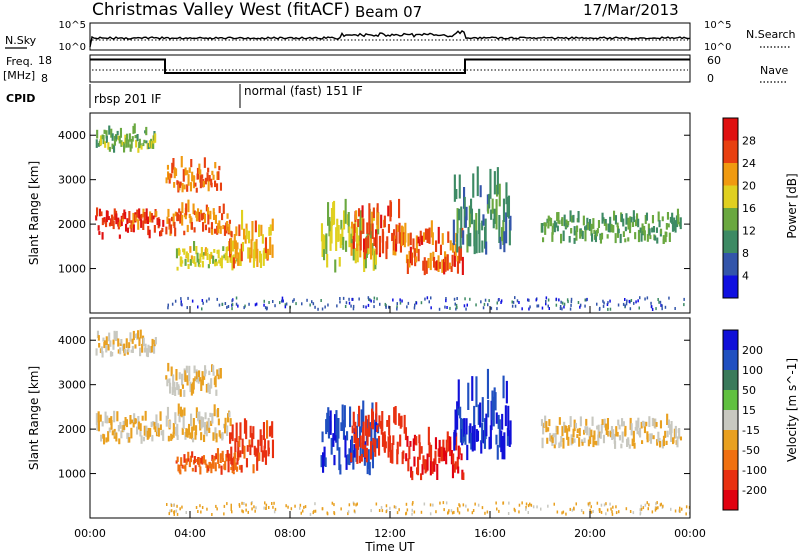 This screenshot has height=554, width=800. Describe the element at coordinates (390, 38) in the screenshot. I see `nsky-noise-line` at that location.